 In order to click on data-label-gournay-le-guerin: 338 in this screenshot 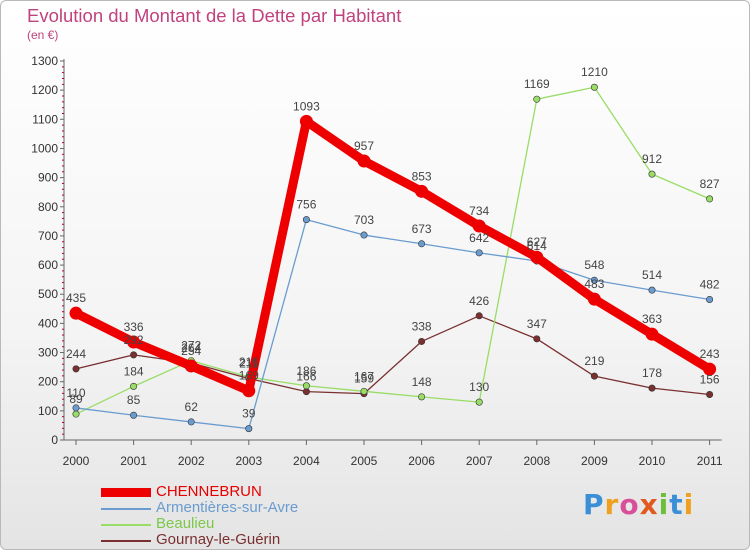, I will do `click(422, 326)`.